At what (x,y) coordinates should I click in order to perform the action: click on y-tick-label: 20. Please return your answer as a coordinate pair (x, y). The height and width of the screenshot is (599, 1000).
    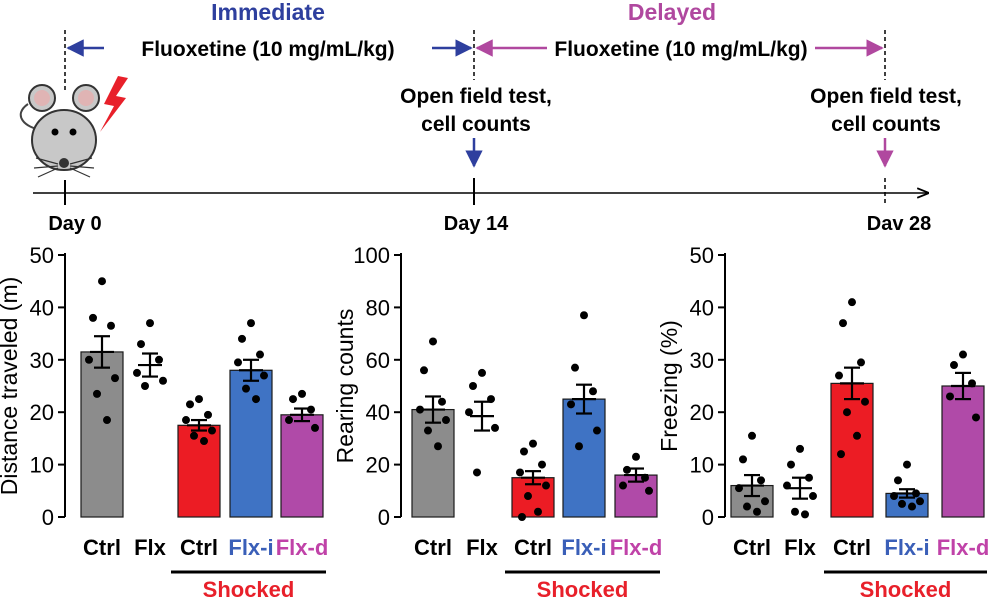
    Looking at the image, I should click on (378, 465).